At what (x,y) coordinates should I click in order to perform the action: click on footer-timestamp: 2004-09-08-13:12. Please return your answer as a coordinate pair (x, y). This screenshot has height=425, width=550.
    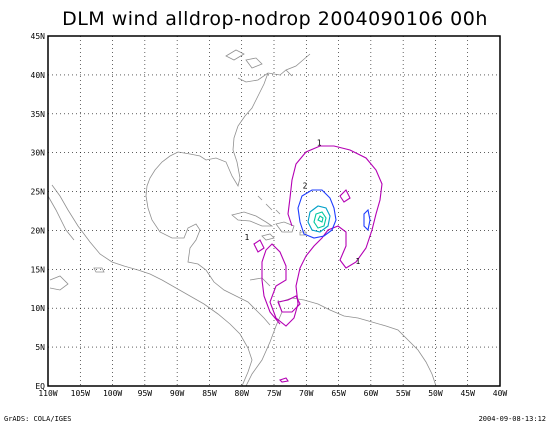
    Looking at the image, I should click on (512, 419).